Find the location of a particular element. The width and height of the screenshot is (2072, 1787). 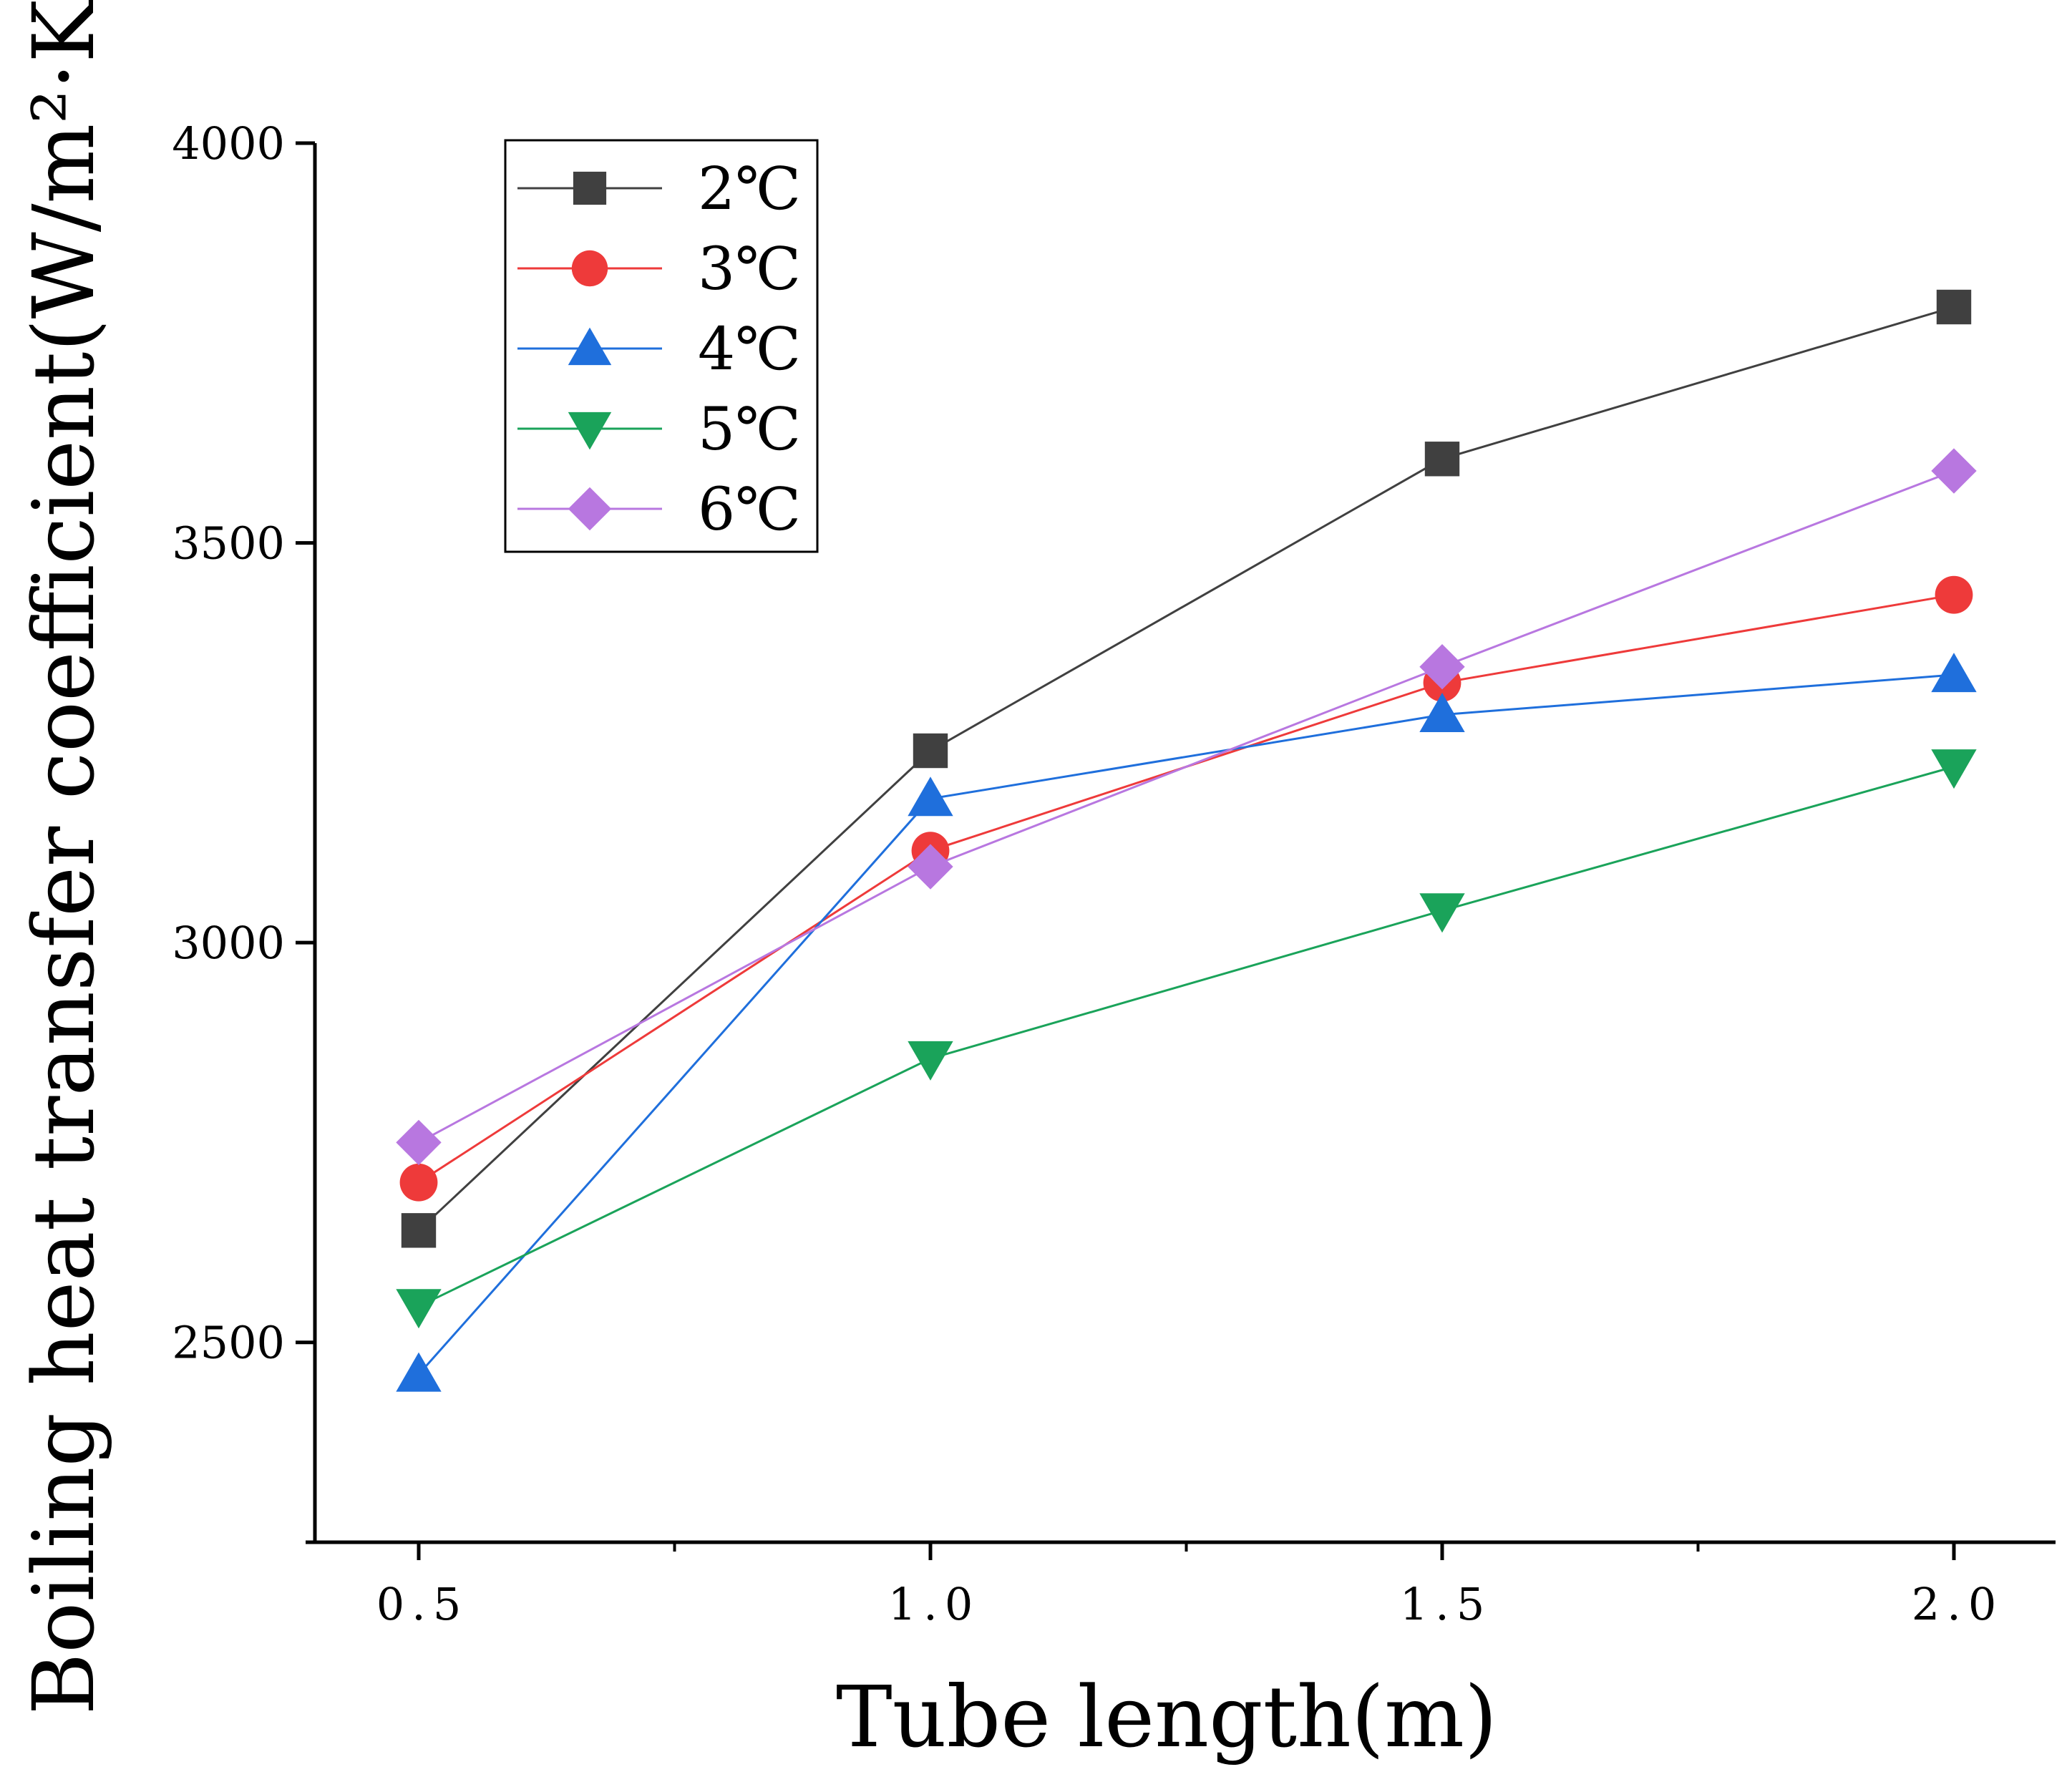

legend-box is located at coordinates (661, 346).